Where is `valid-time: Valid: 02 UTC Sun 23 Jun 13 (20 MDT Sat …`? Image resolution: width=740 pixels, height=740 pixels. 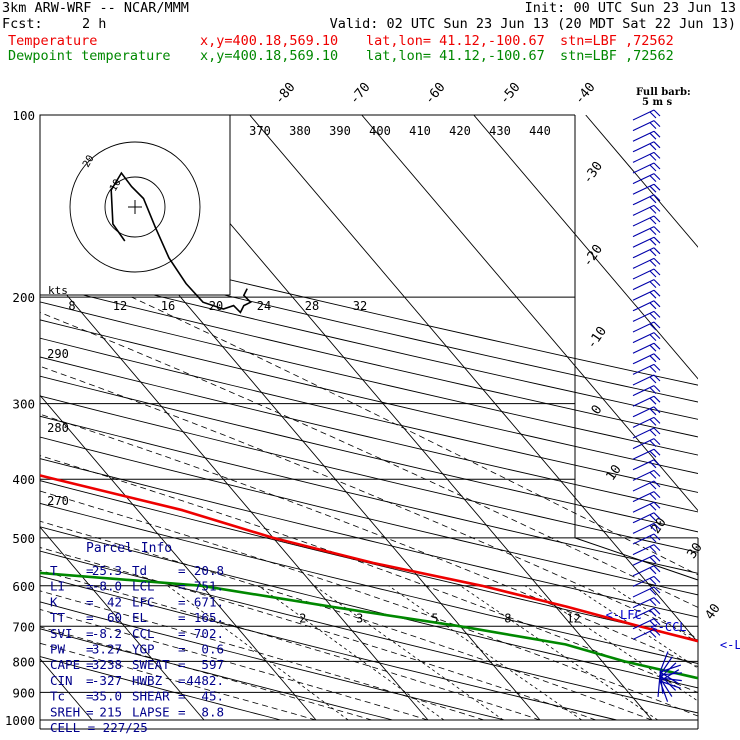
valid-time: Valid: 02 UTC Sun 23 Jun 13 (20 MDT Sat … is located at coordinates (532, 24).